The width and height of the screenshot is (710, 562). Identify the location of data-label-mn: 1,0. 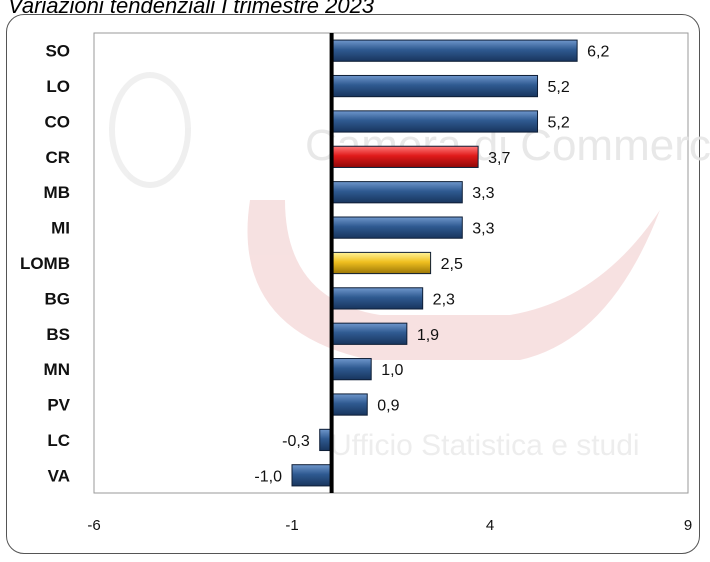
(392, 370).